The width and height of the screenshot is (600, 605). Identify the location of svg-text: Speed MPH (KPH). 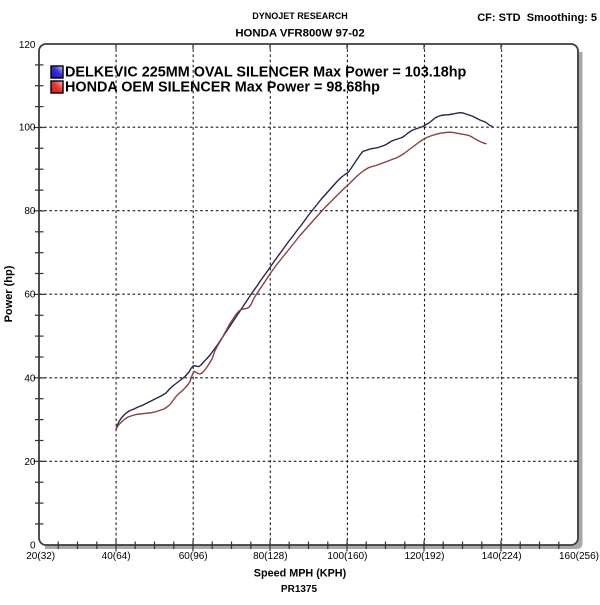
(300, 574).